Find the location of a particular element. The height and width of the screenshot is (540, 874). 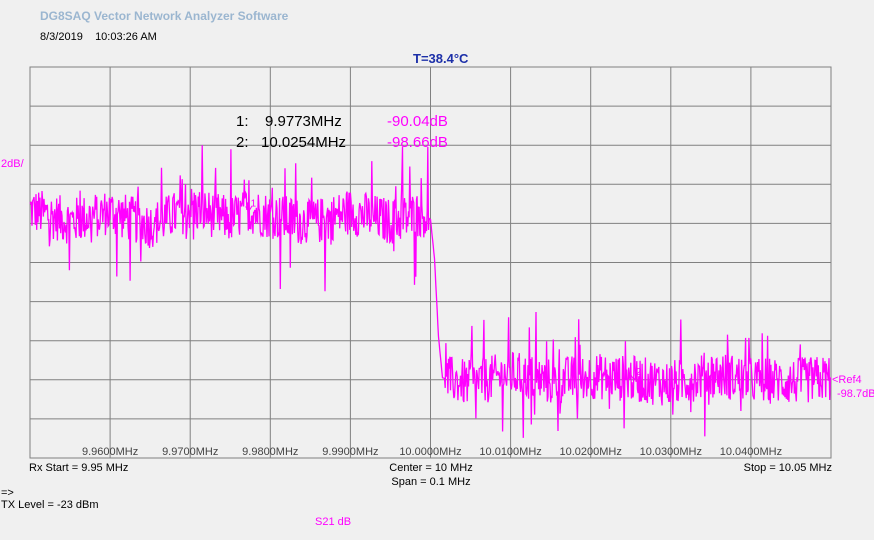

scale-label: 2dB/ is located at coordinates (13, 164).